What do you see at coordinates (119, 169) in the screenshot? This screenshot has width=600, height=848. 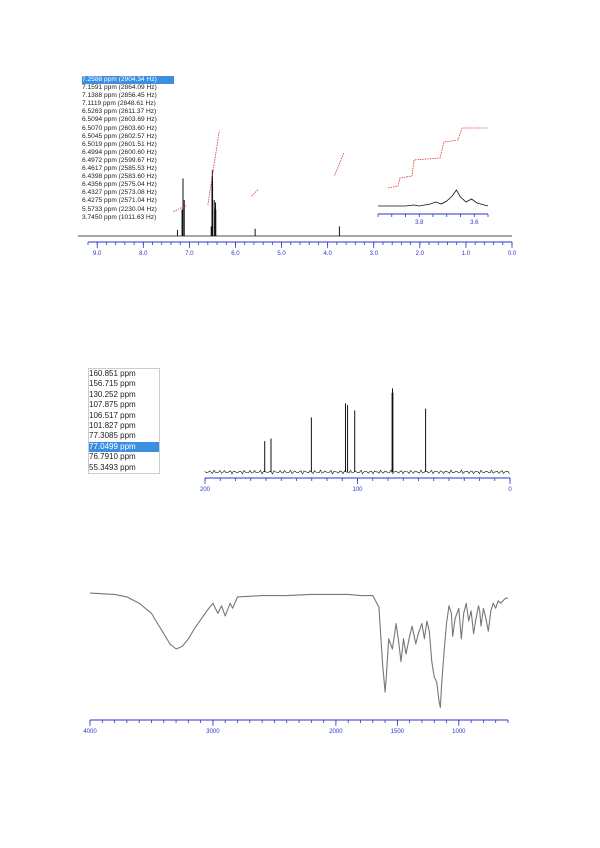 I see `h-nmr-peak-item: 6.4617 ppm (2585.53 Hz)` at bounding box center [119, 169].